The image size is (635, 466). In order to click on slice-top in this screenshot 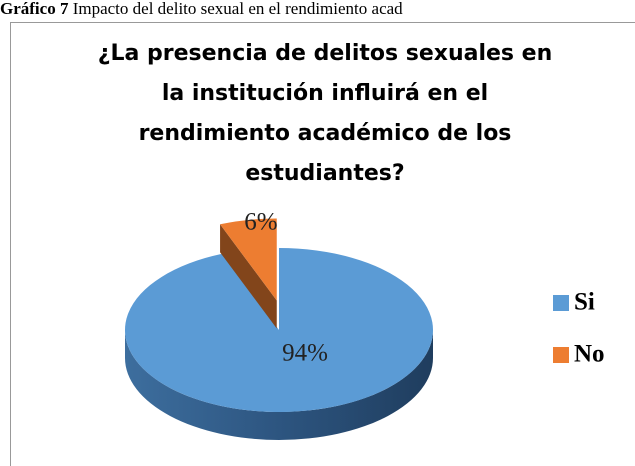, I will do `click(248, 259)`.